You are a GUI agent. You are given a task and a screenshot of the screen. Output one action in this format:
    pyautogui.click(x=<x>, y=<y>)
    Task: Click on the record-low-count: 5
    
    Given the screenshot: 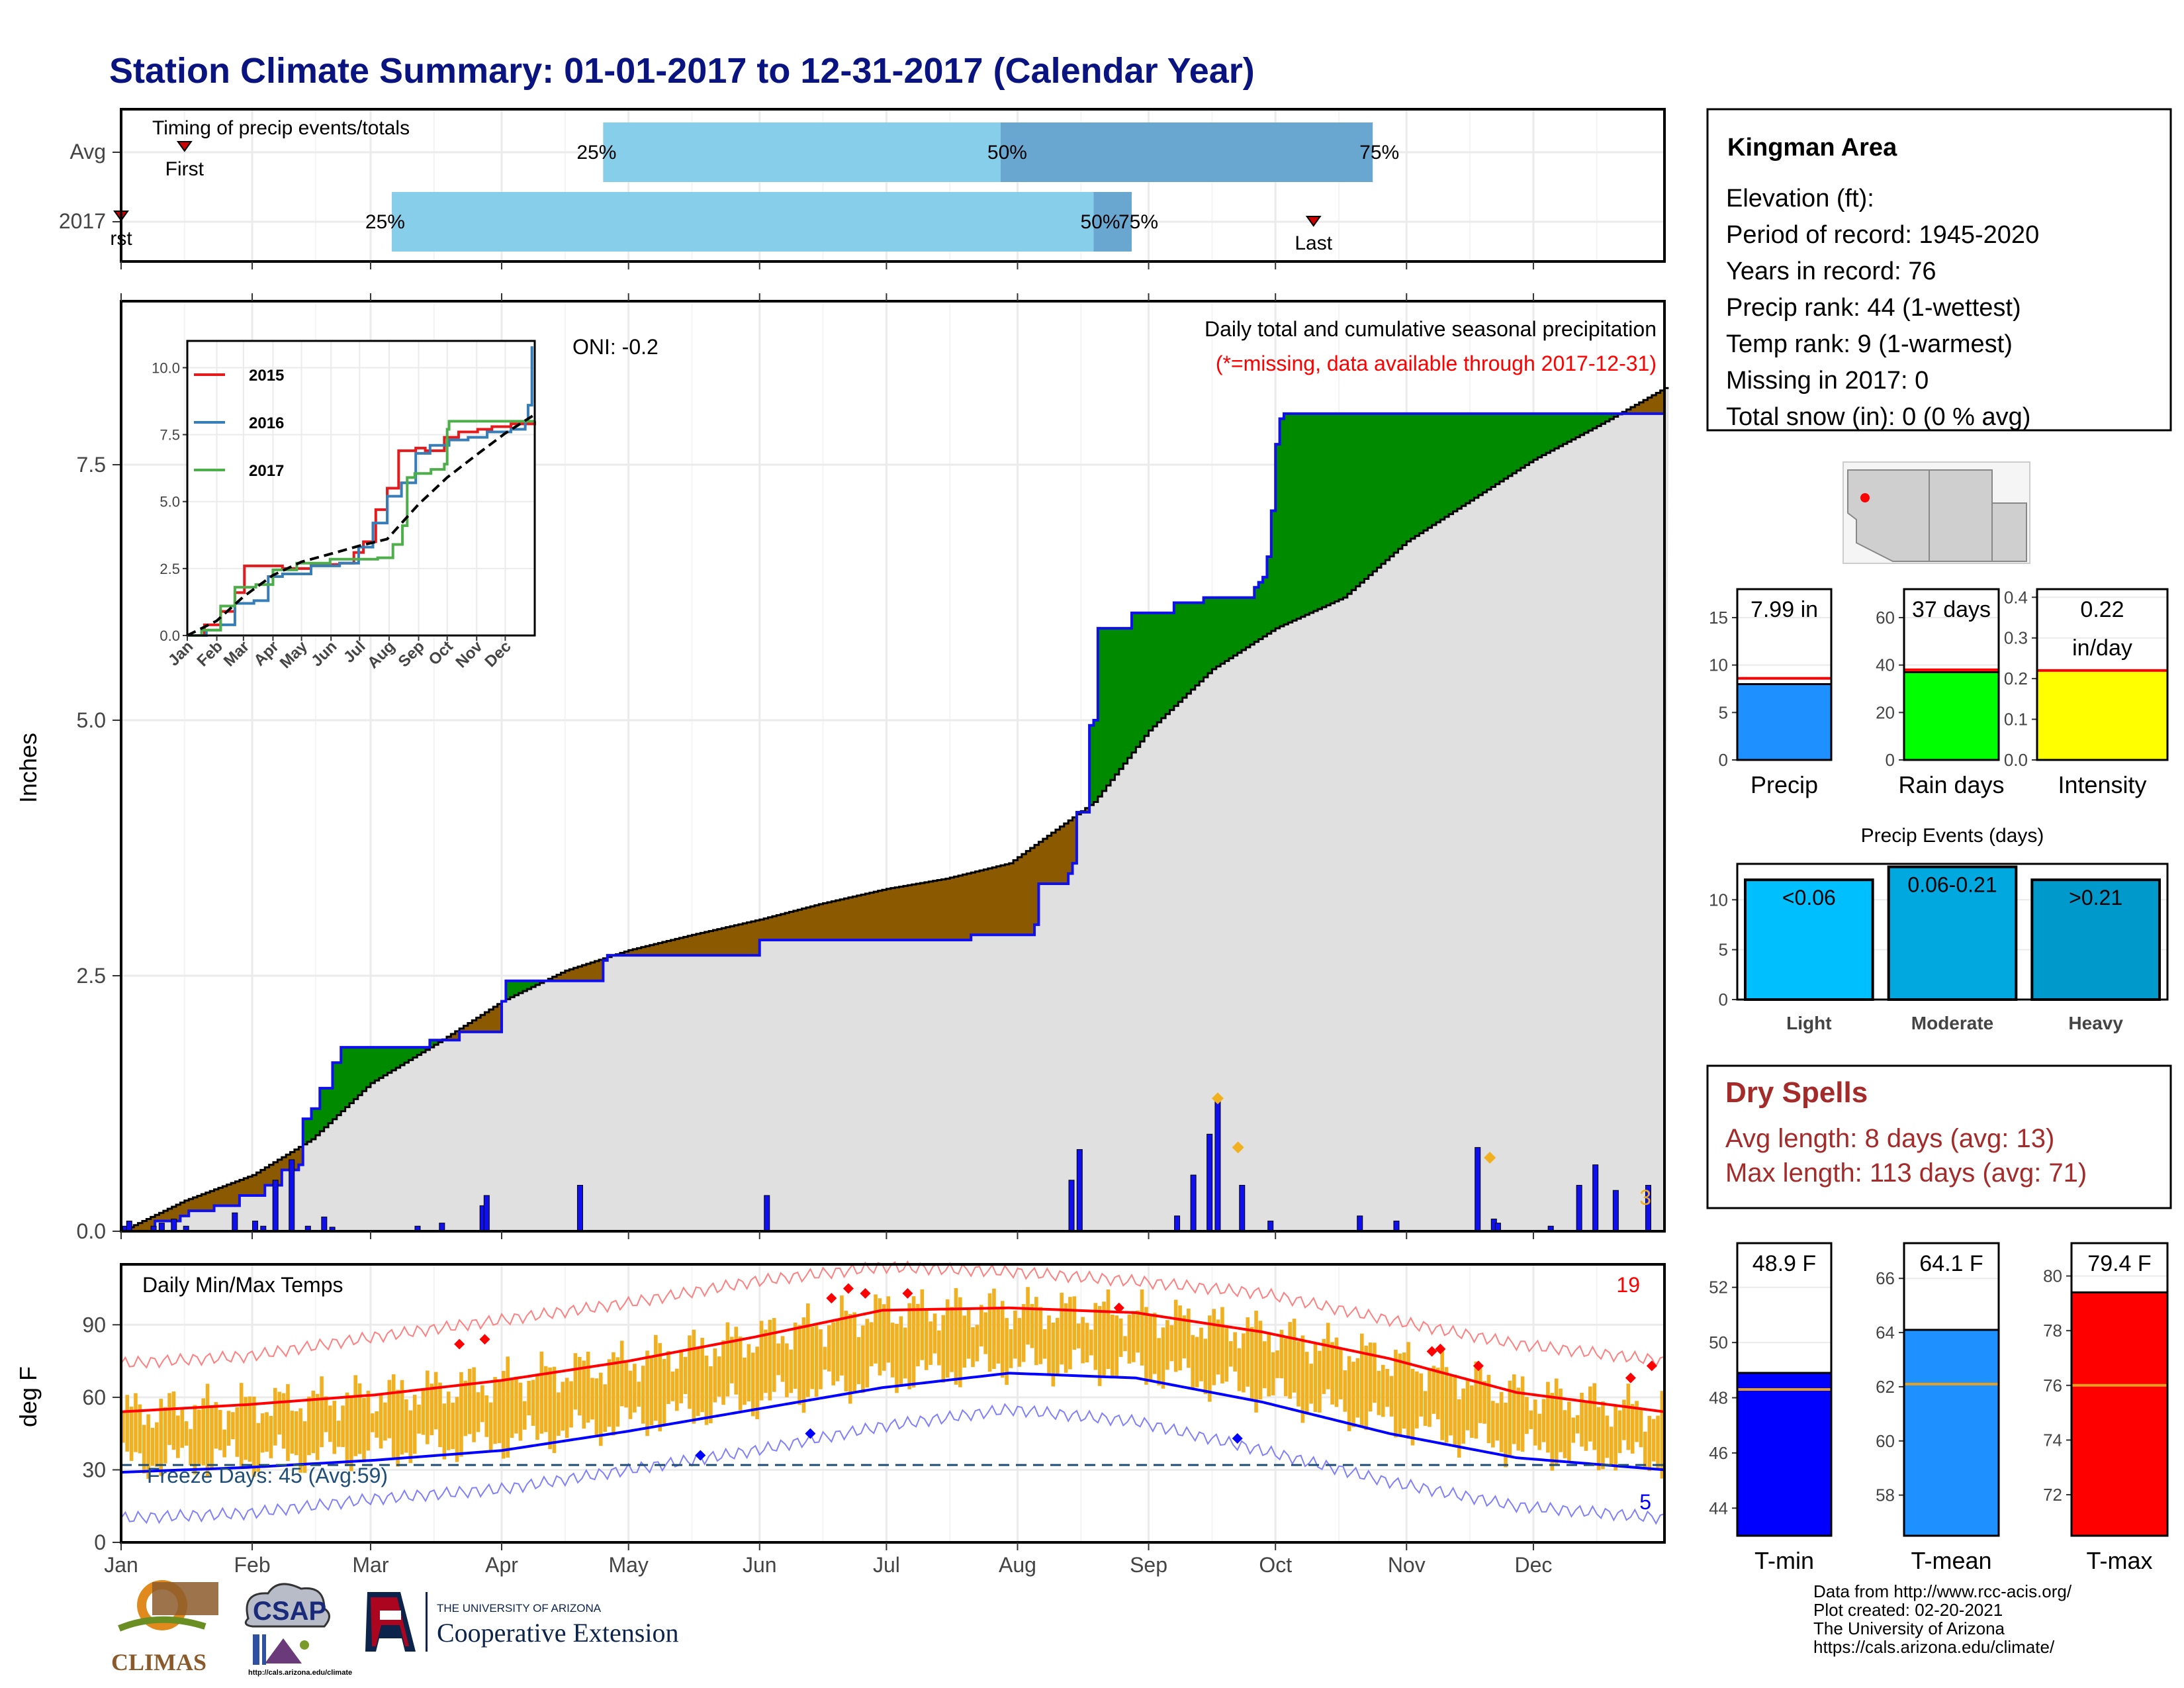 What is the action you would take?
    pyautogui.click(x=1645, y=1502)
    